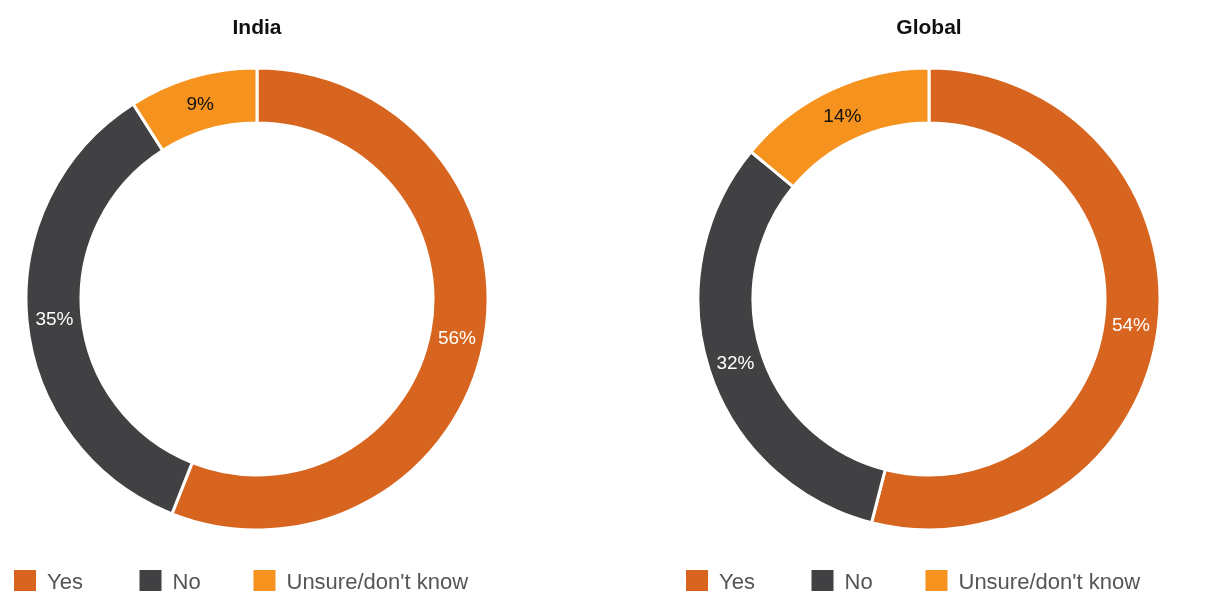  Describe the element at coordinates (457, 337) in the screenshot. I see `data-label: 56%` at that location.